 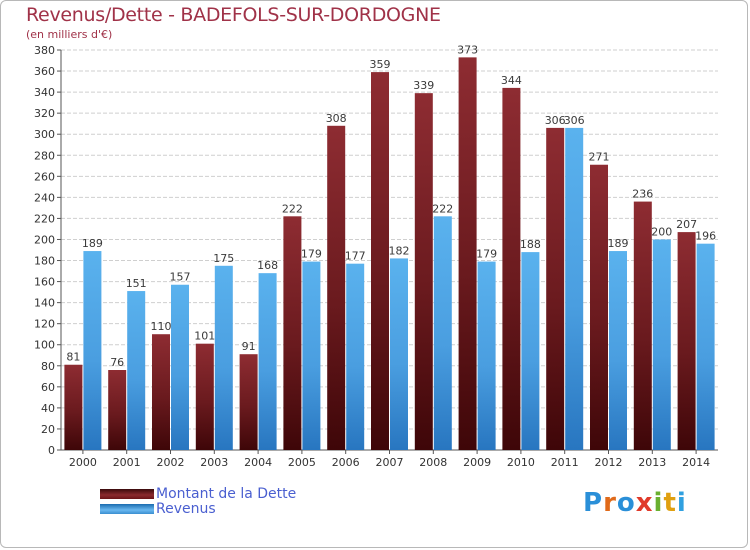 What do you see at coordinates (44, 50) in the screenshot?
I see `y-tick-label: 380` at bounding box center [44, 50].